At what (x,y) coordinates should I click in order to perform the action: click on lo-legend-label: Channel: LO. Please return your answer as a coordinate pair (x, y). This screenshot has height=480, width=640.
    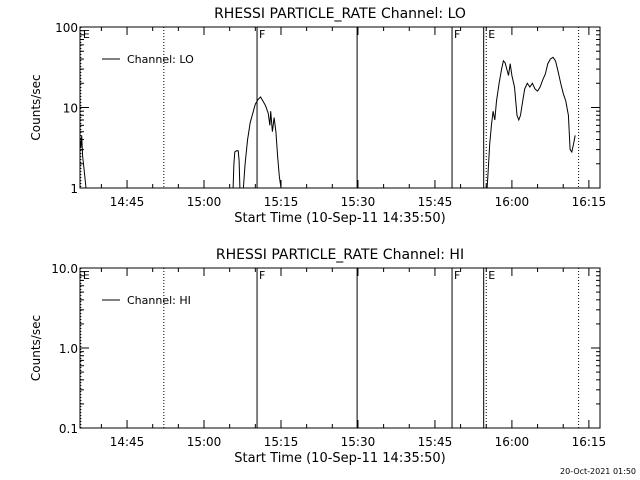
    Looking at the image, I should click on (160, 59).